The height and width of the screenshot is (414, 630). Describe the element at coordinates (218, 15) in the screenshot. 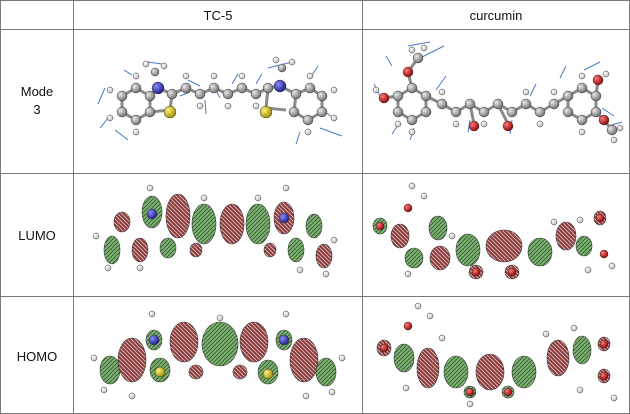

I see `column-header-tc5: TC-5` at that location.